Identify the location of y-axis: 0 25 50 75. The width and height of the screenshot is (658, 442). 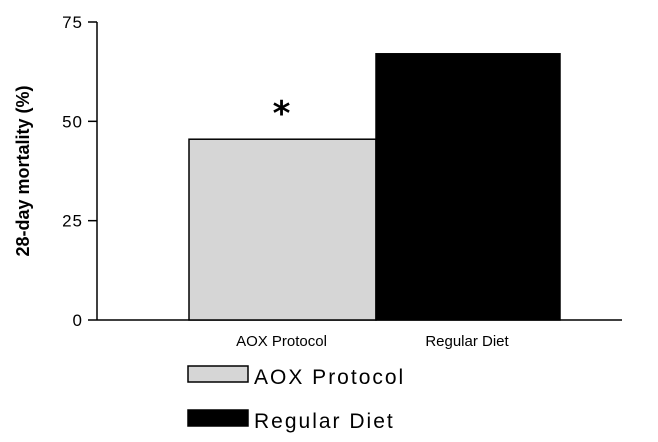
(80, 171).